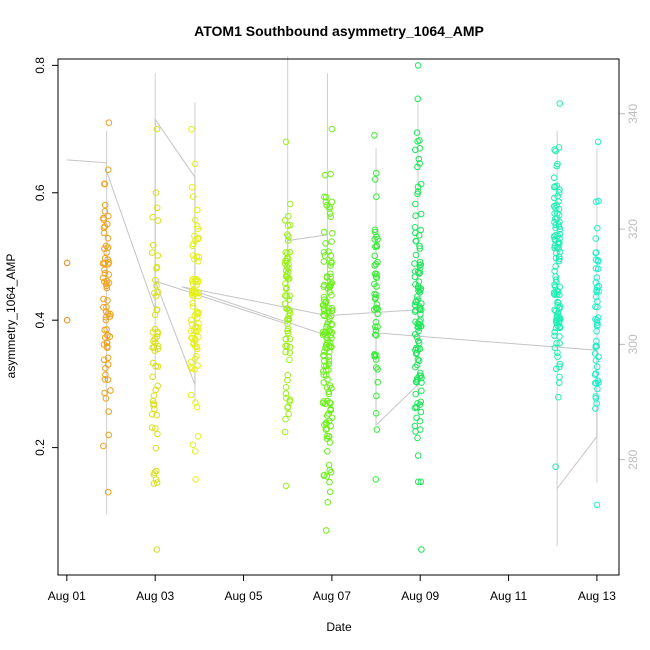 The width and height of the screenshot is (650, 650). What do you see at coordinates (633, 113) in the screenshot?
I see `y2-tick-label-3: 340` at bounding box center [633, 113].